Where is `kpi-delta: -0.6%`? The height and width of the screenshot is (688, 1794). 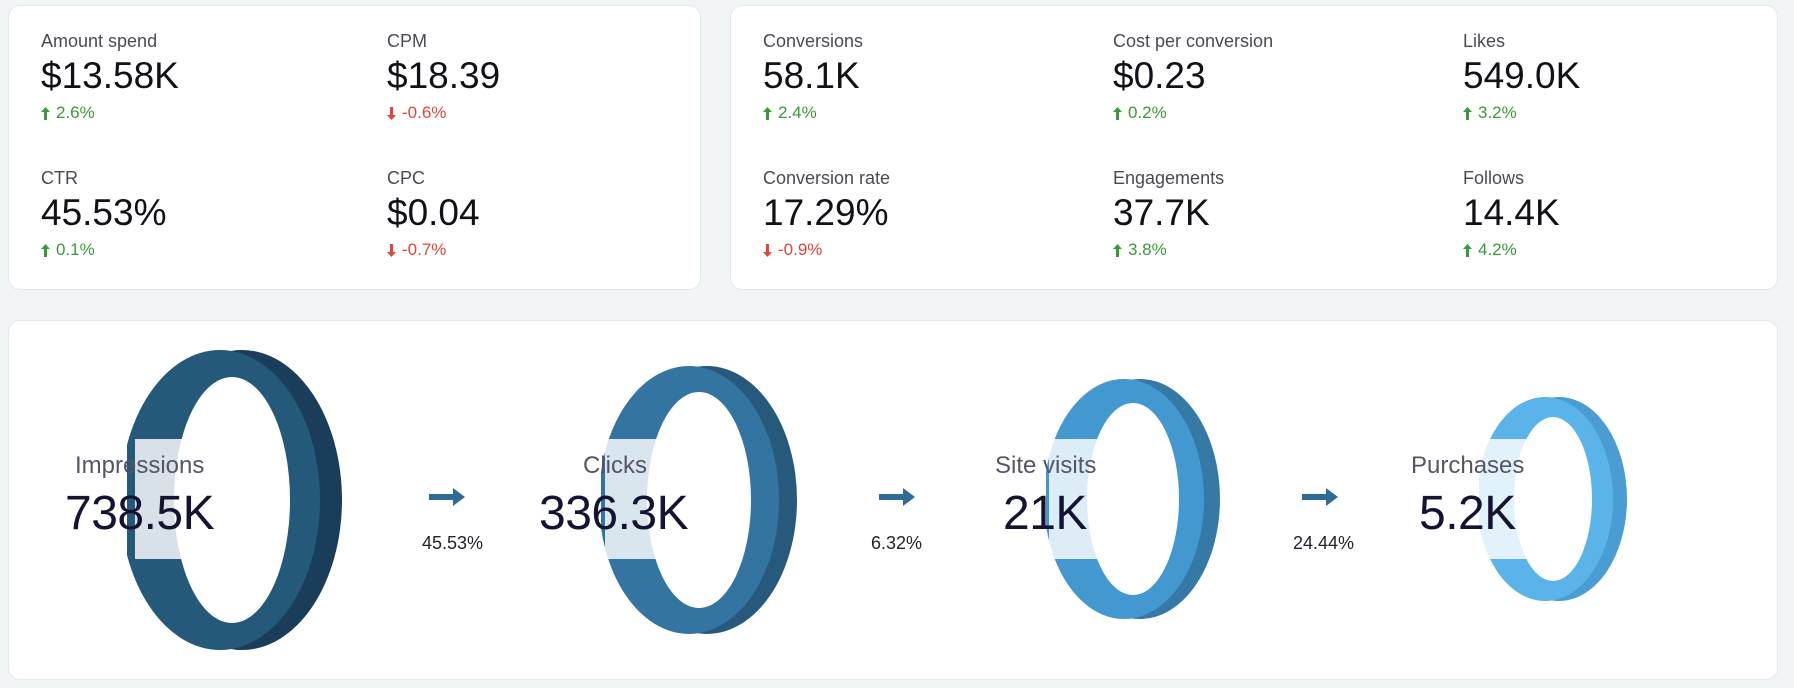
kpi-delta: -0.6% is located at coordinates (443, 113).